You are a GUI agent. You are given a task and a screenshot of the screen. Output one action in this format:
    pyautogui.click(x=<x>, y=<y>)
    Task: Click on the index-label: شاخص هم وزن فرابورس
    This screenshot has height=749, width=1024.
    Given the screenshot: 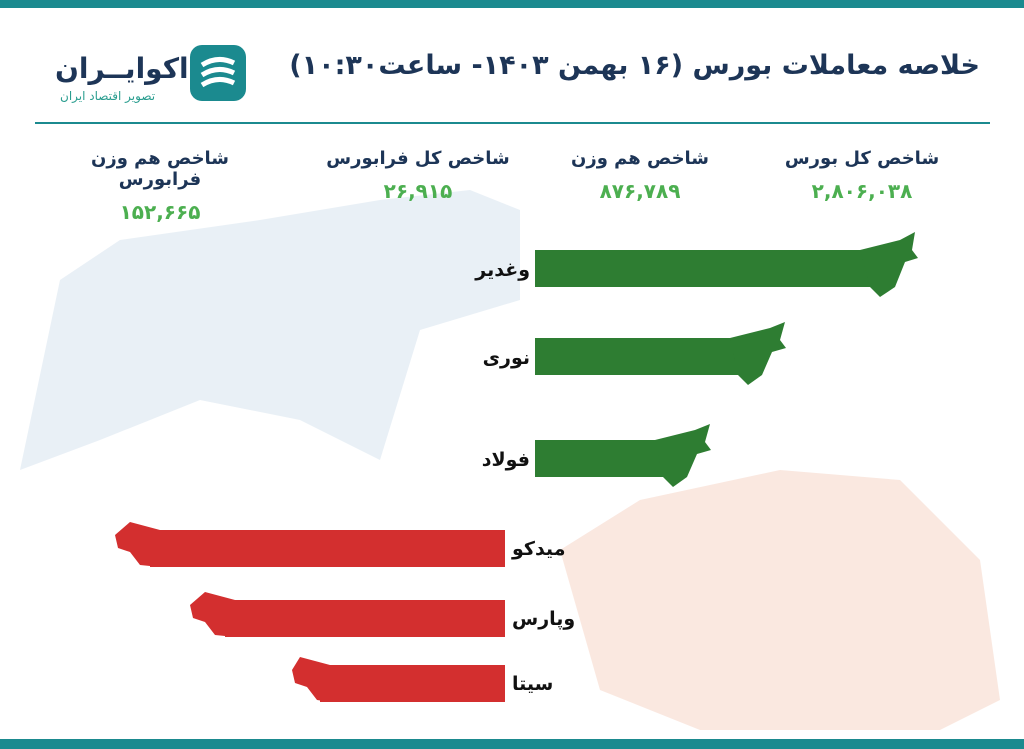 What is the action you would take?
    pyautogui.click(x=160, y=169)
    